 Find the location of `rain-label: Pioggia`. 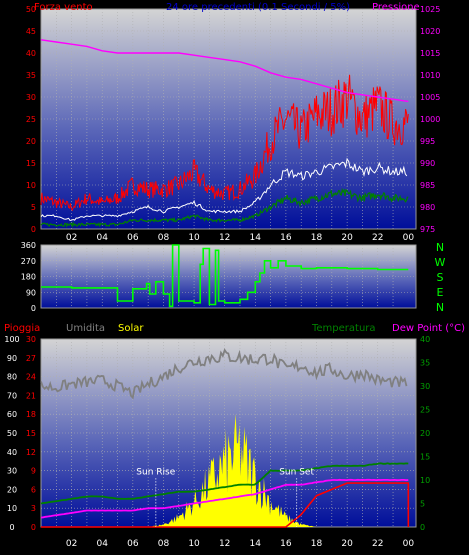

rain-label: Pioggia is located at coordinates (22, 328).